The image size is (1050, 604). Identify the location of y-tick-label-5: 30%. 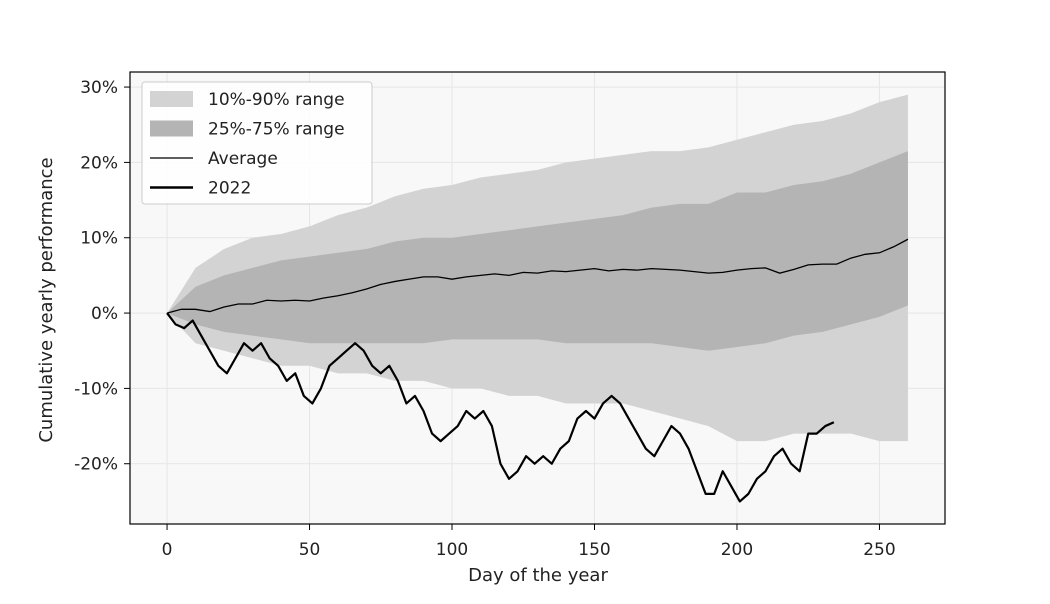
(99, 88).